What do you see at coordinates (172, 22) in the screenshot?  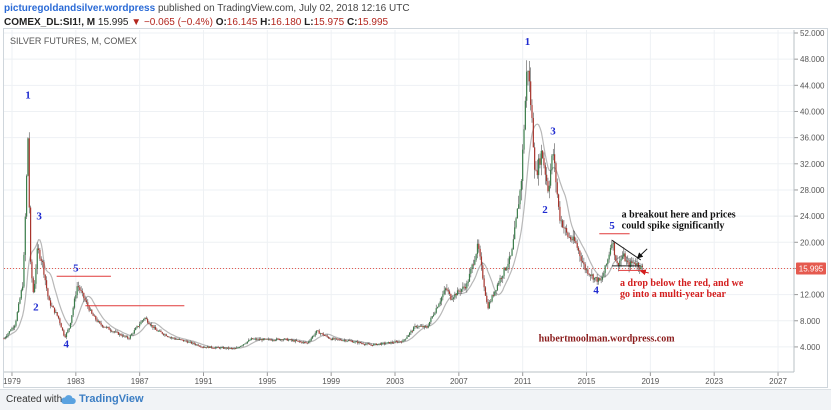 I see `price-change: ▼ −0.065 (−0.4%)` at bounding box center [172, 22].